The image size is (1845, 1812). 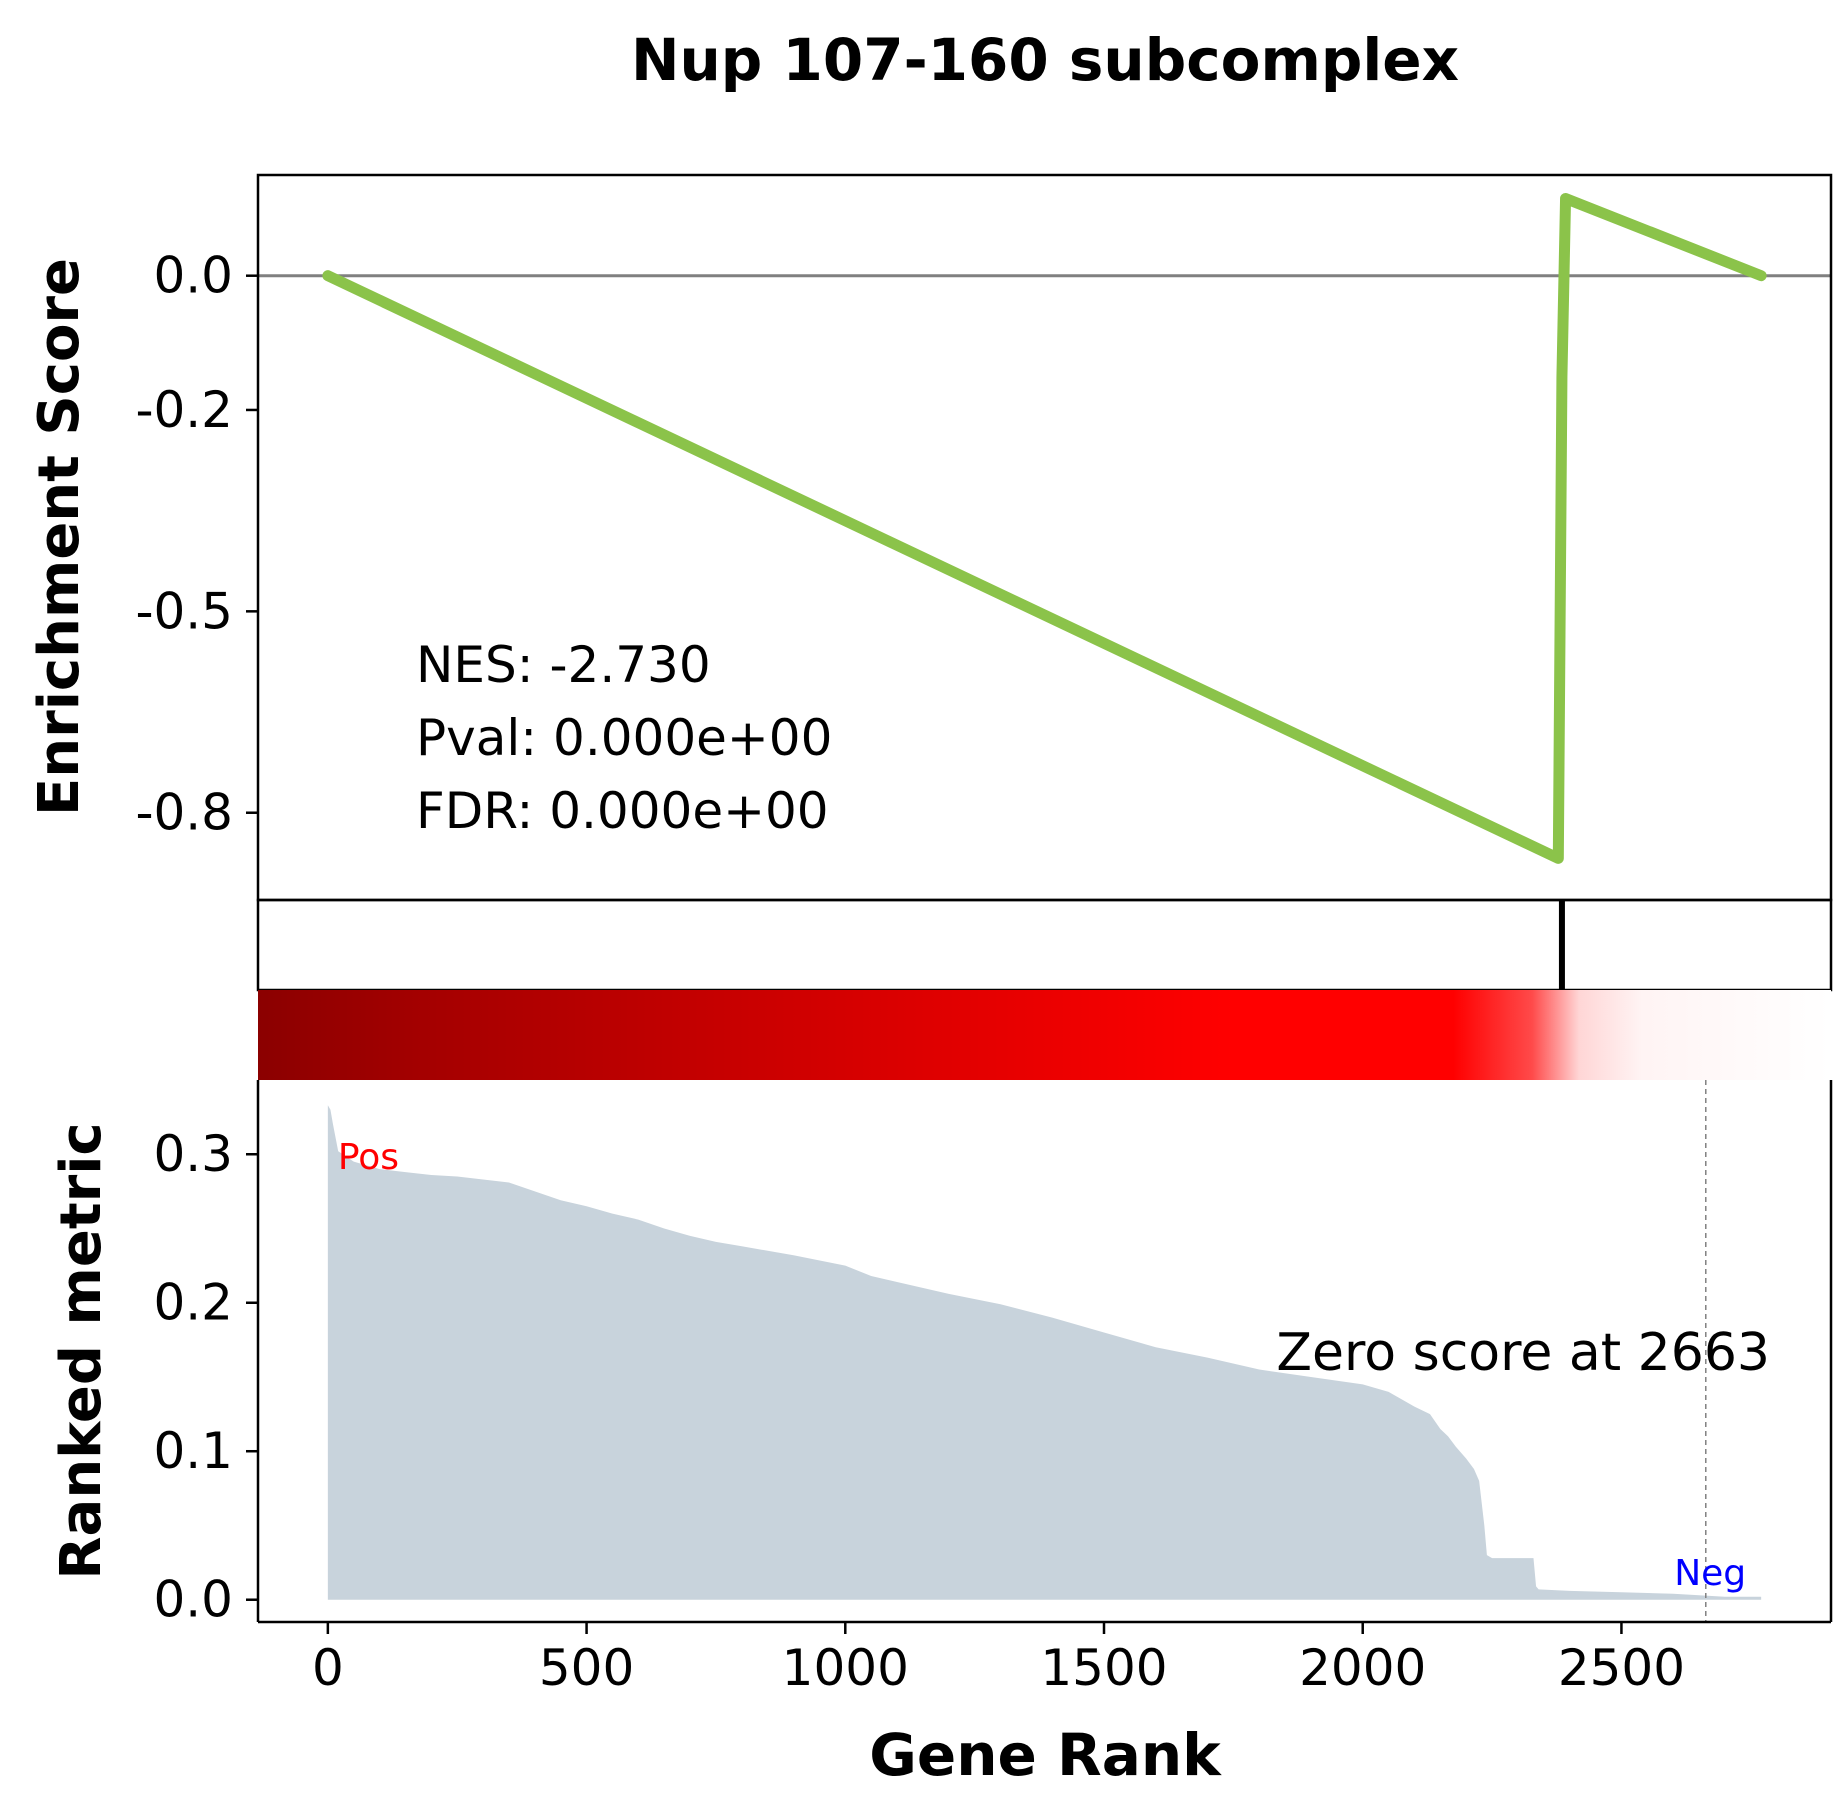 What do you see at coordinates (193, 1600) in the screenshot?
I see `ranked-metric-y-tick-label: 0.0` at bounding box center [193, 1600].